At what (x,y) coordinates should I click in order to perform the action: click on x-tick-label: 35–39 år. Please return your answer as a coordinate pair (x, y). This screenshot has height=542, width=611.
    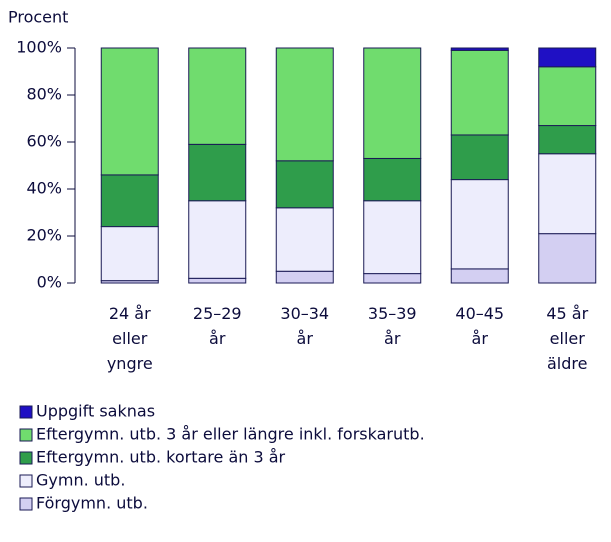
    Looking at the image, I should click on (392, 326).